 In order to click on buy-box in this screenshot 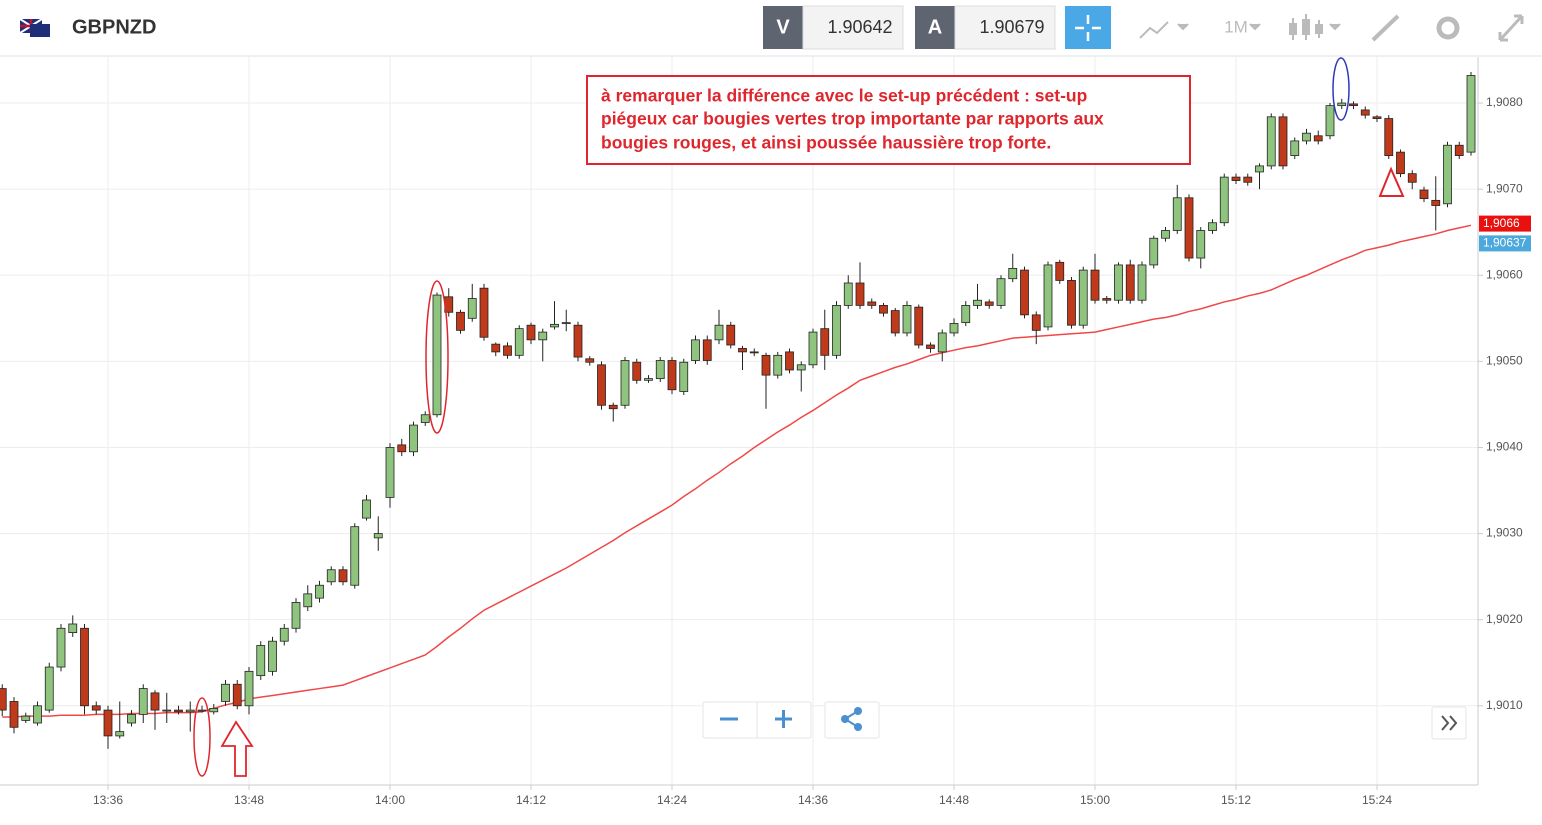, I will do `click(1005, 27)`.